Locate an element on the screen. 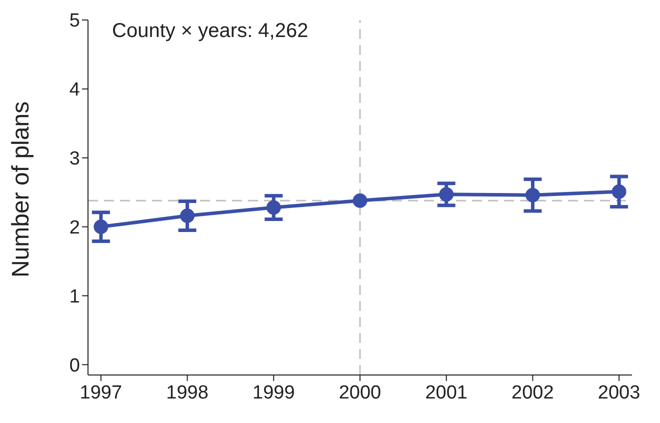 This screenshot has width=660, height=423. x-tick-label: 1999 is located at coordinates (273, 393).